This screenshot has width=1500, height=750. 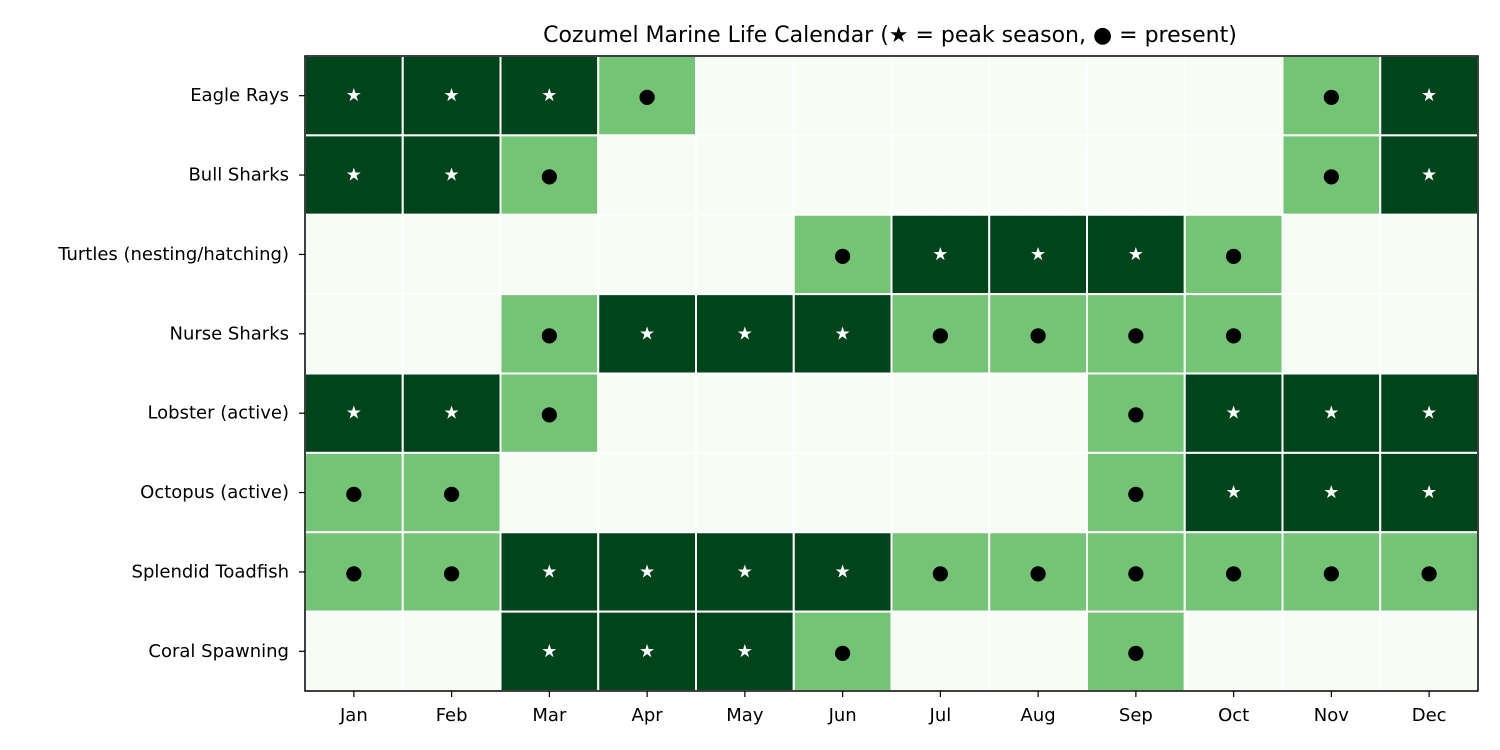 What do you see at coordinates (843, 571) in the screenshot?
I see `peak-star-marker-splendid-toadfish-jun: ★` at bounding box center [843, 571].